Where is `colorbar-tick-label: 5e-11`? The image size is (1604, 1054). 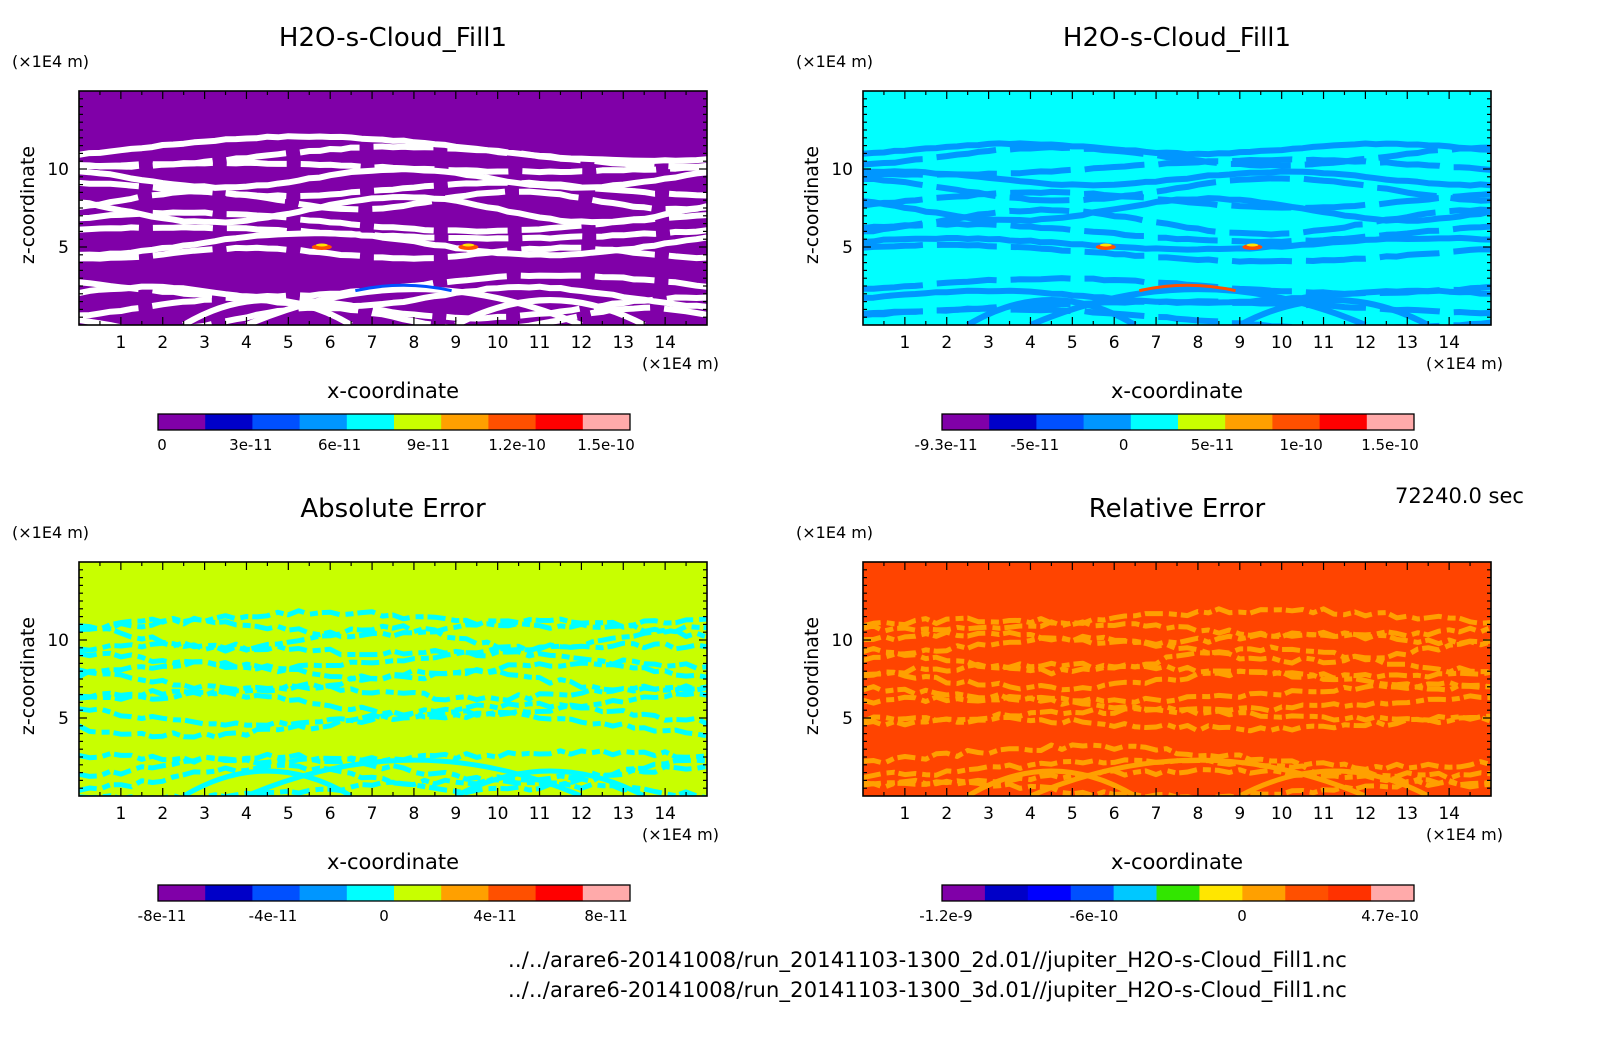 colorbar-tick-label: 5e-11 is located at coordinates (1212, 445).